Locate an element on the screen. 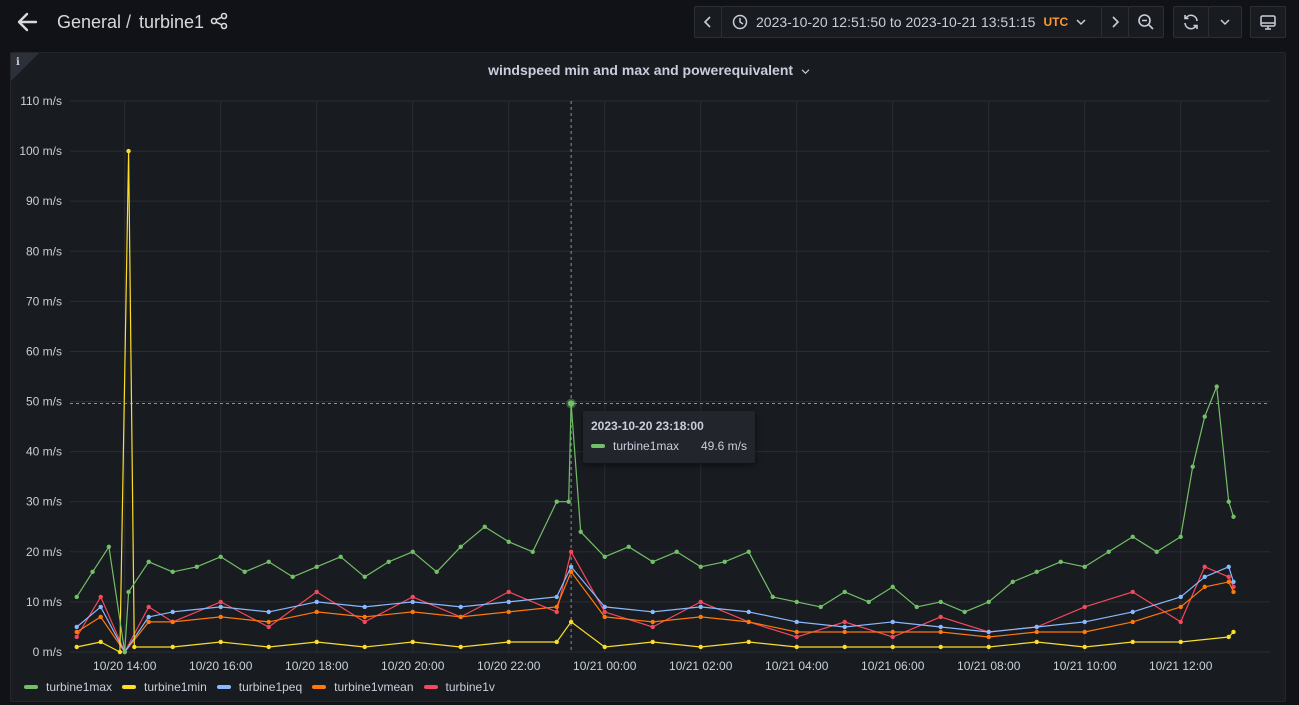  legend-label: turbine1max is located at coordinates (79, 687).